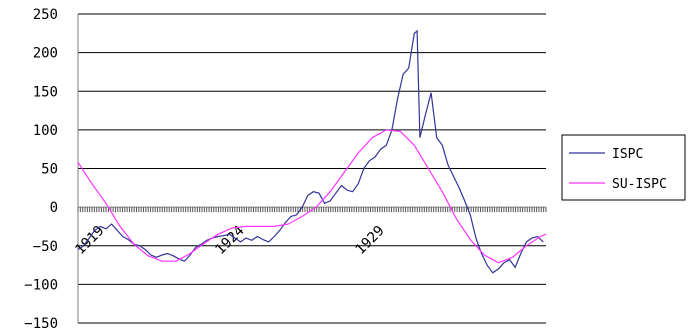  Describe the element at coordinates (41, 285) in the screenshot. I see `y-tick-label: −100` at that location.